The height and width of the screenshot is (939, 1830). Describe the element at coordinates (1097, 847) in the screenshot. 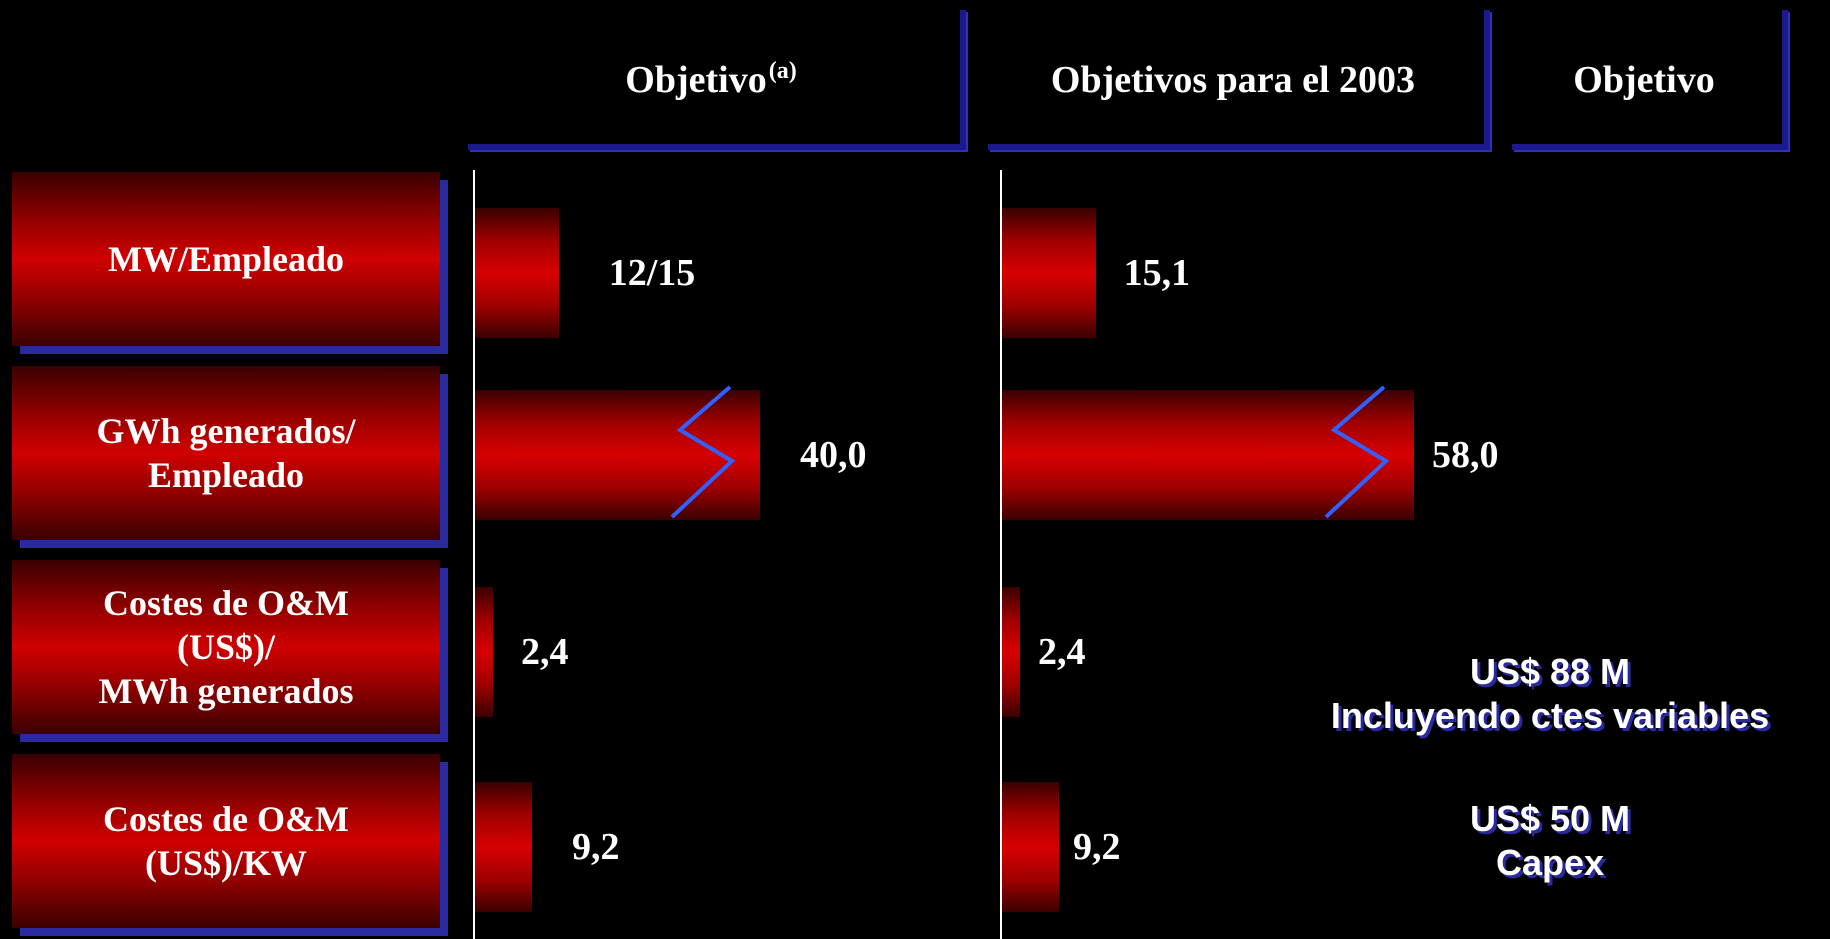

I see `value-label-2-4: 9,2` at that location.